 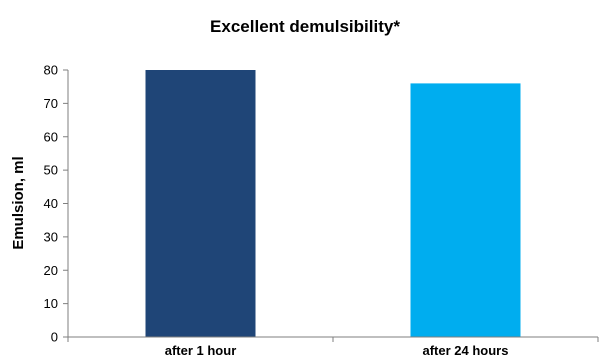 I want to click on y-tick-label-60: 60, so click(x=51, y=136).